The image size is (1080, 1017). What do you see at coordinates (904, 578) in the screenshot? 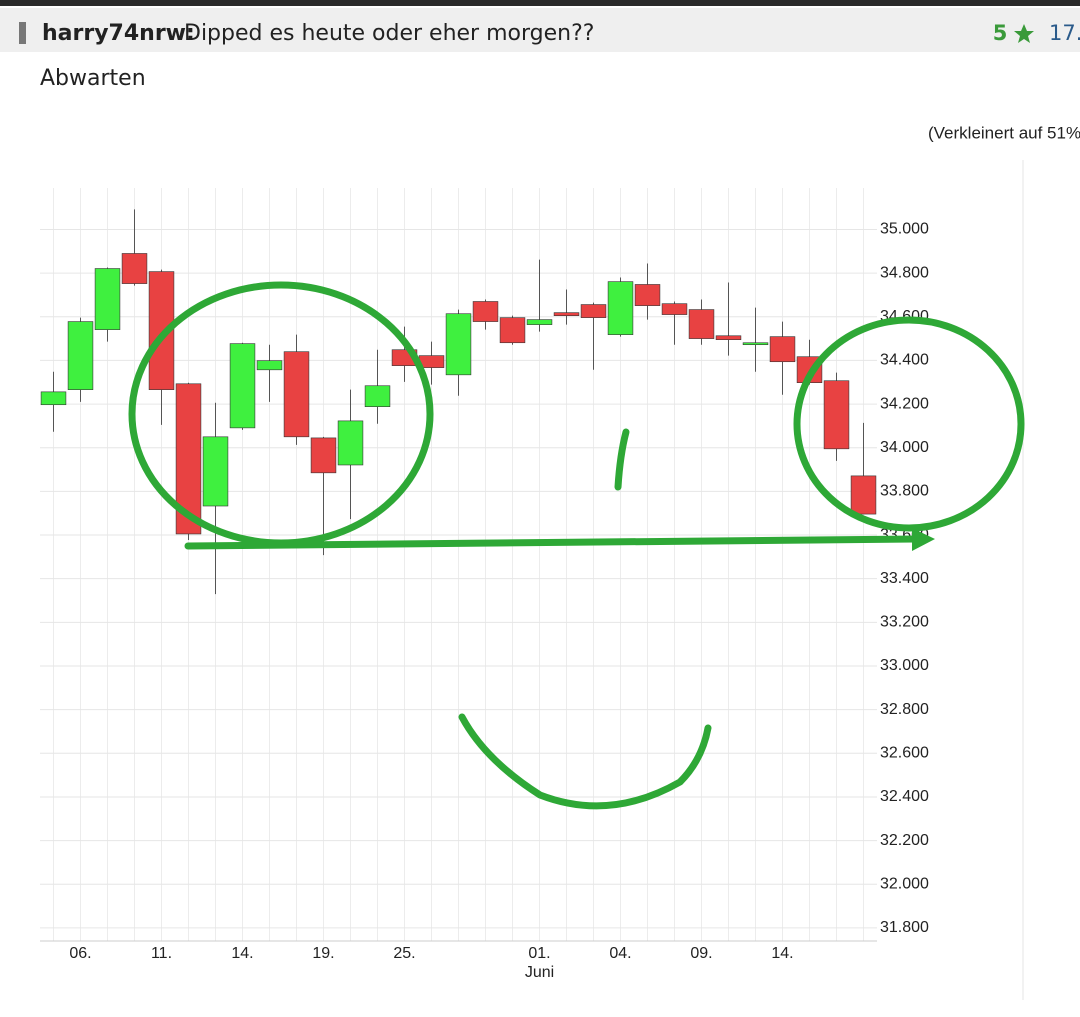
I see `y-tick-label: 33.400` at bounding box center [904, 578].